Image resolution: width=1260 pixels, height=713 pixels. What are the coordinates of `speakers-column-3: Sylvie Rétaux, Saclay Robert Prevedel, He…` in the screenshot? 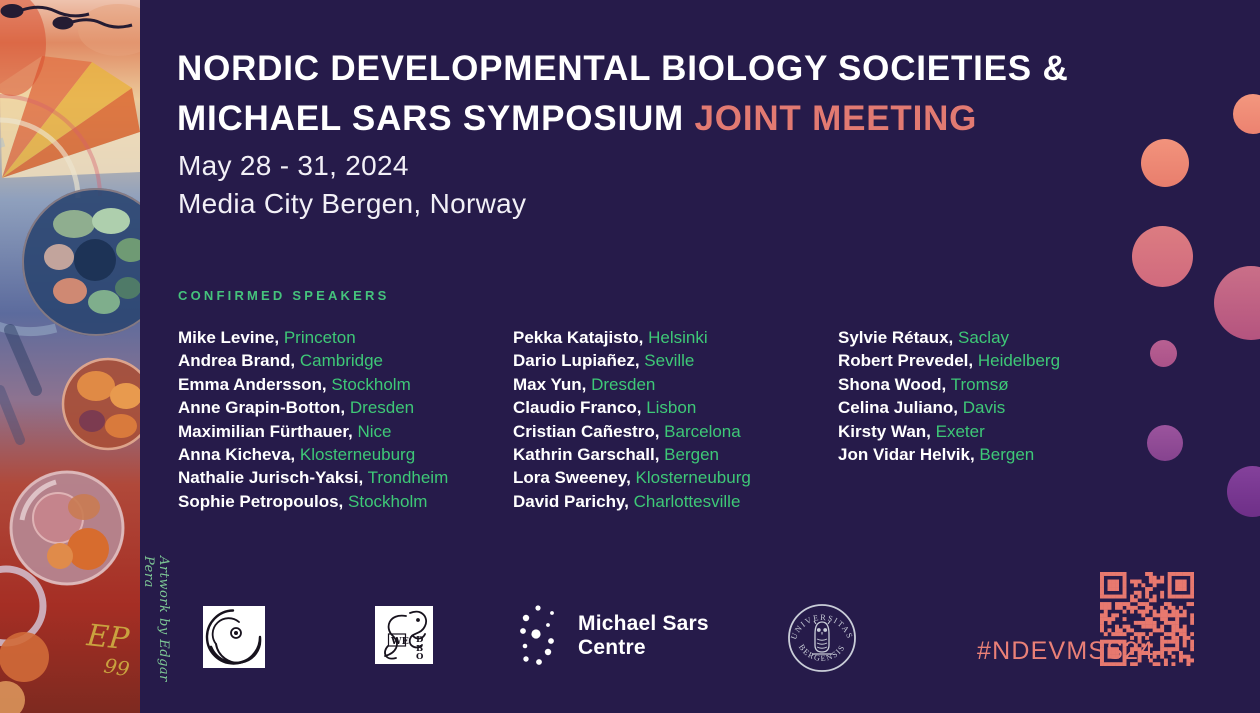 It's located at (1003, 396).